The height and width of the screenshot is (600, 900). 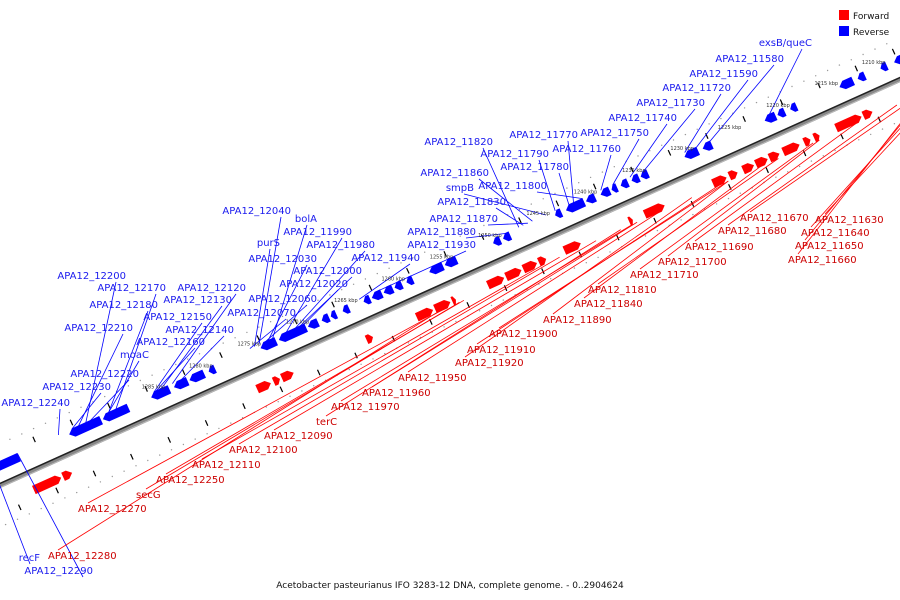 What do you see at coordinates (441, 232) in the screenshot?
I see `reverse-gene-label: APA12_11880` at bounding box center [441, 232].